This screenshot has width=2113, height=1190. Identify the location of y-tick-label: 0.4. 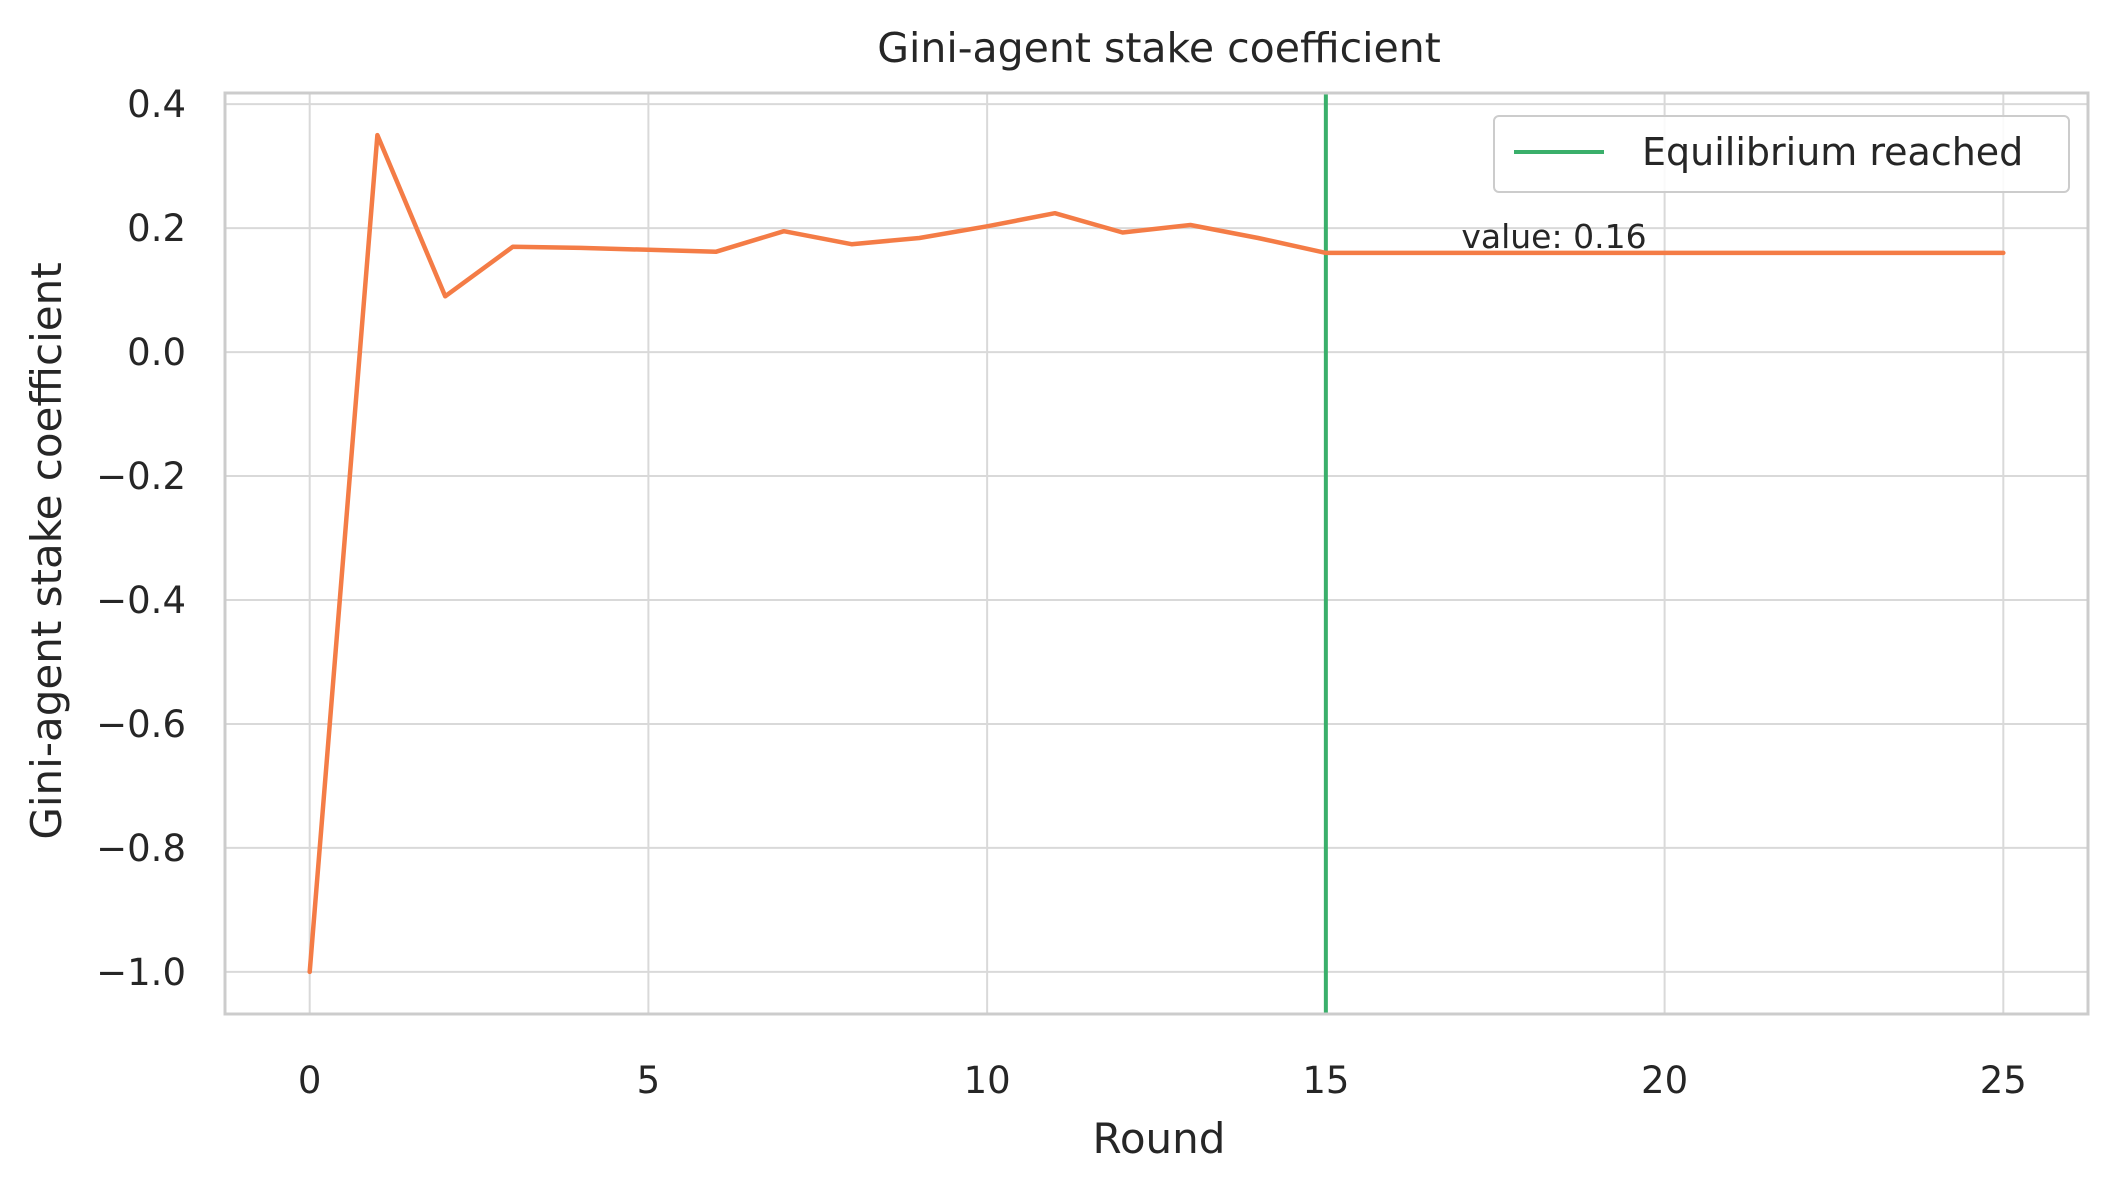
(156, 104).